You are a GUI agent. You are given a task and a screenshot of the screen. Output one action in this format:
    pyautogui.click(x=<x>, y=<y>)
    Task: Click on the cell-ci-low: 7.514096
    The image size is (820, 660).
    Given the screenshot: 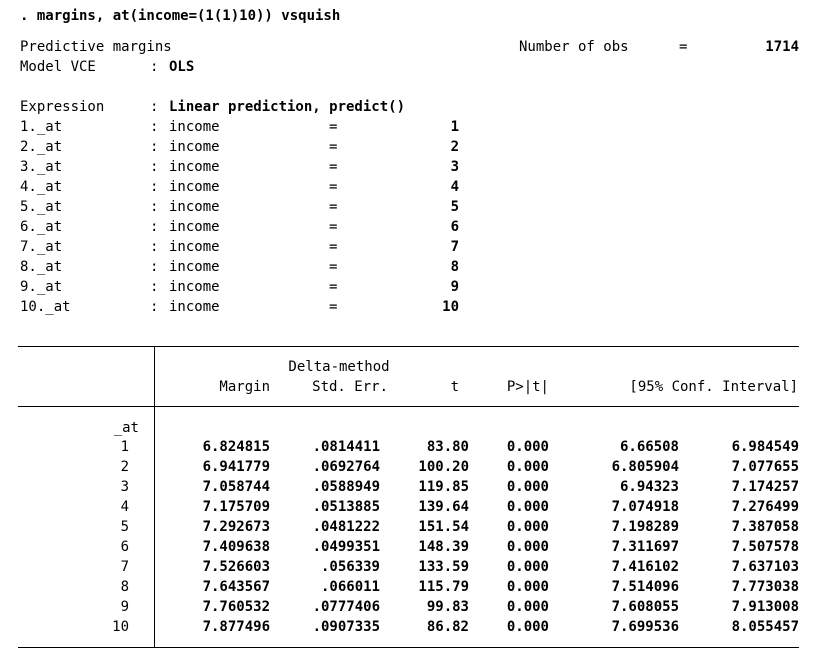 What is the action you would take?
    pyautogui.click(x=645, y=587)
    